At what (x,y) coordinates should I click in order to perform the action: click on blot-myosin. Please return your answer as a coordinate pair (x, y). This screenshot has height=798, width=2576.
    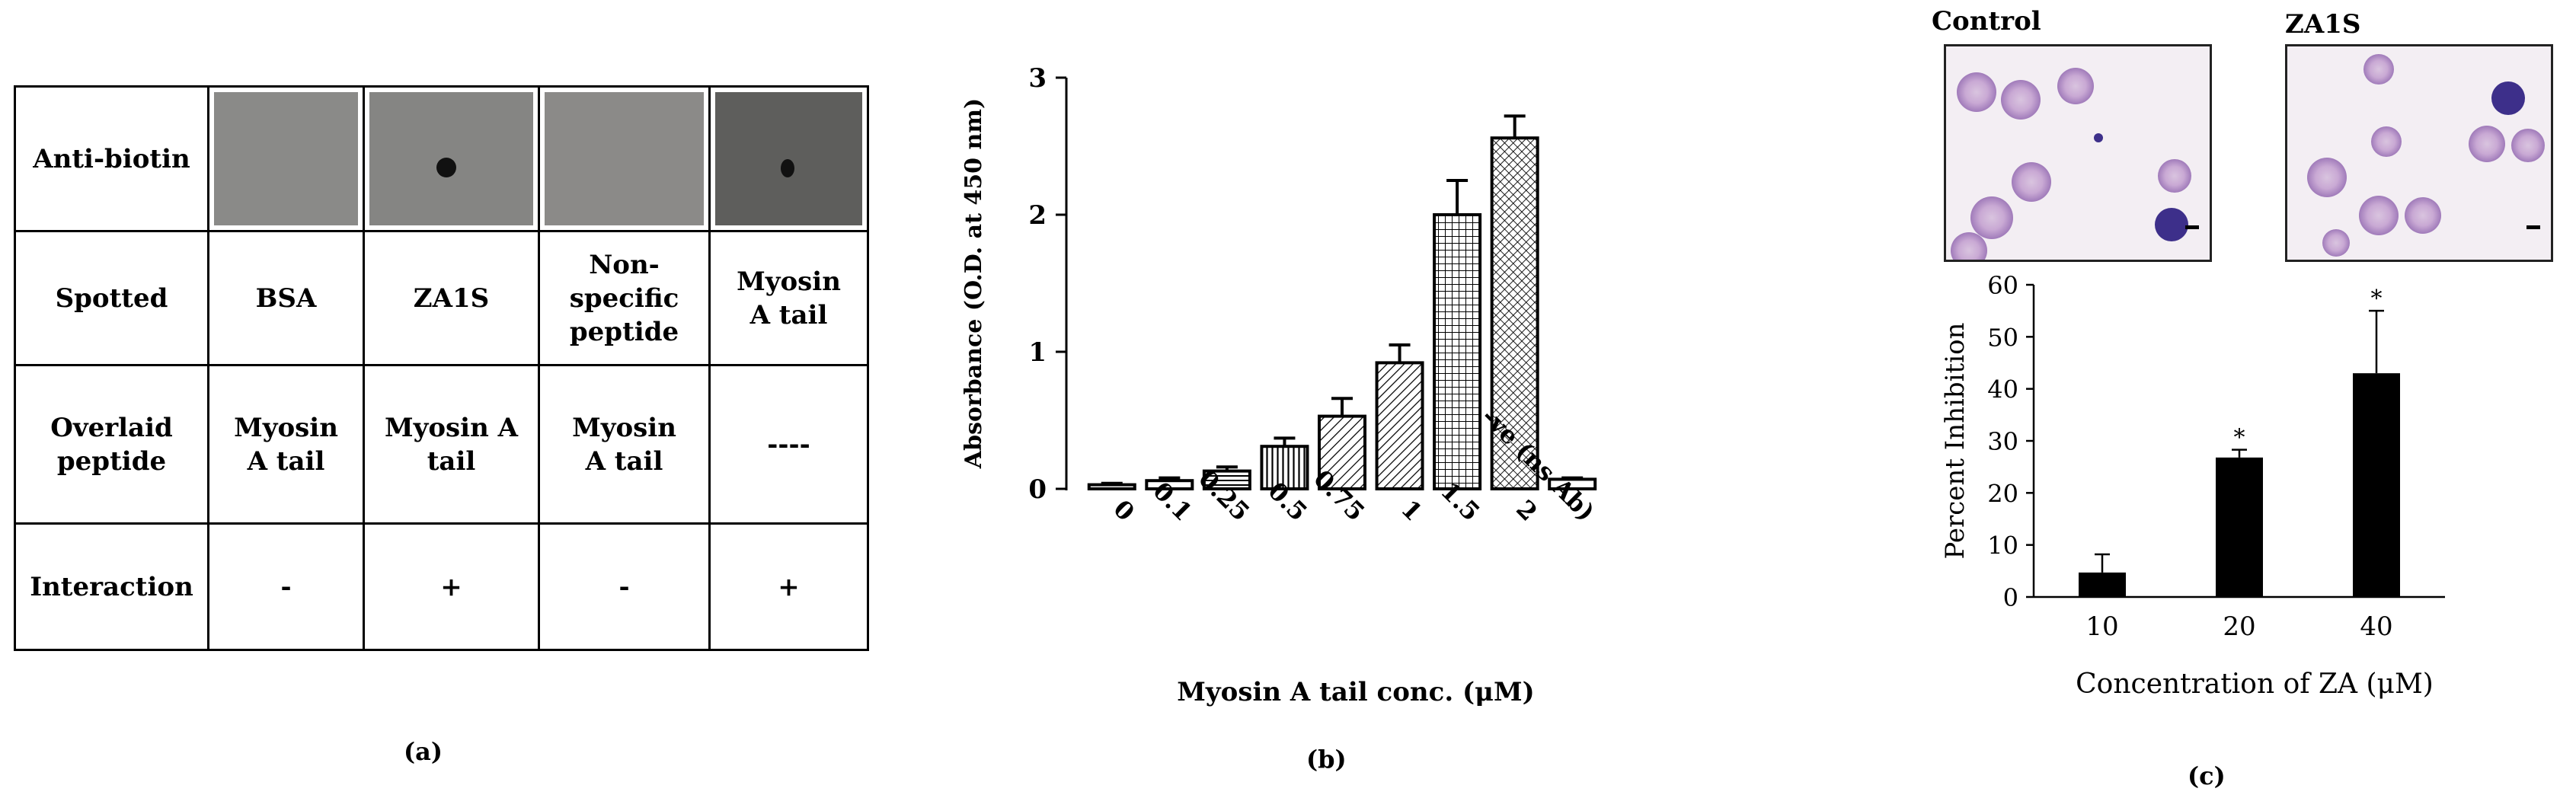
    Looking at the image, I should click on (788, 158).